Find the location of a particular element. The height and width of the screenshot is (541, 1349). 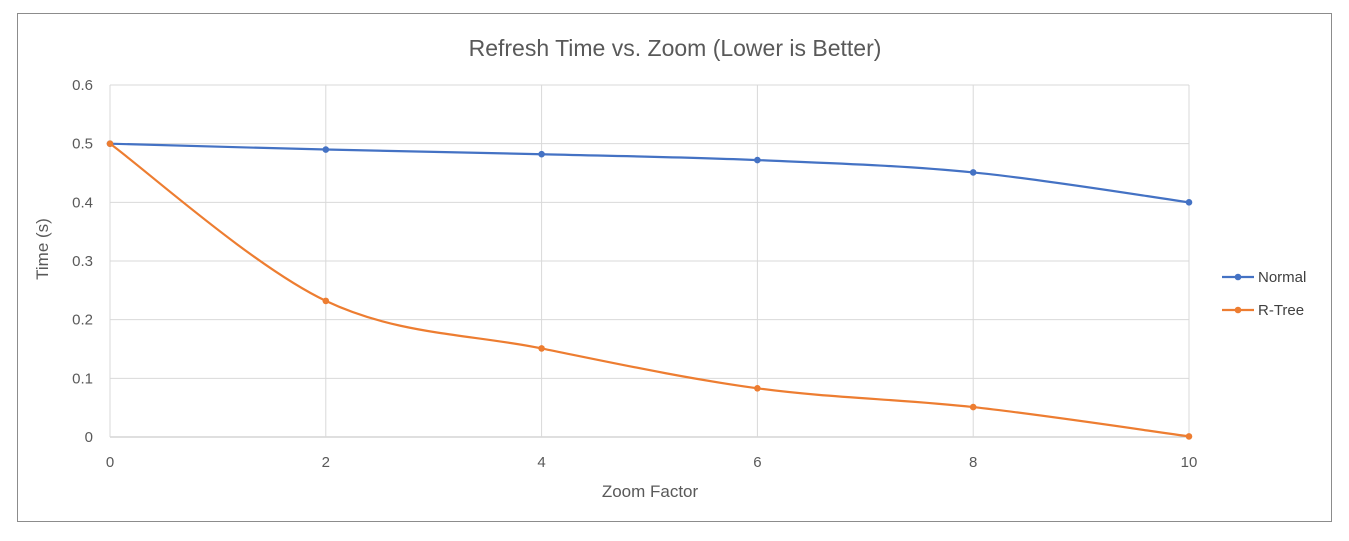

legend-label-normal: Normal is located at coordinates (1282, 277).